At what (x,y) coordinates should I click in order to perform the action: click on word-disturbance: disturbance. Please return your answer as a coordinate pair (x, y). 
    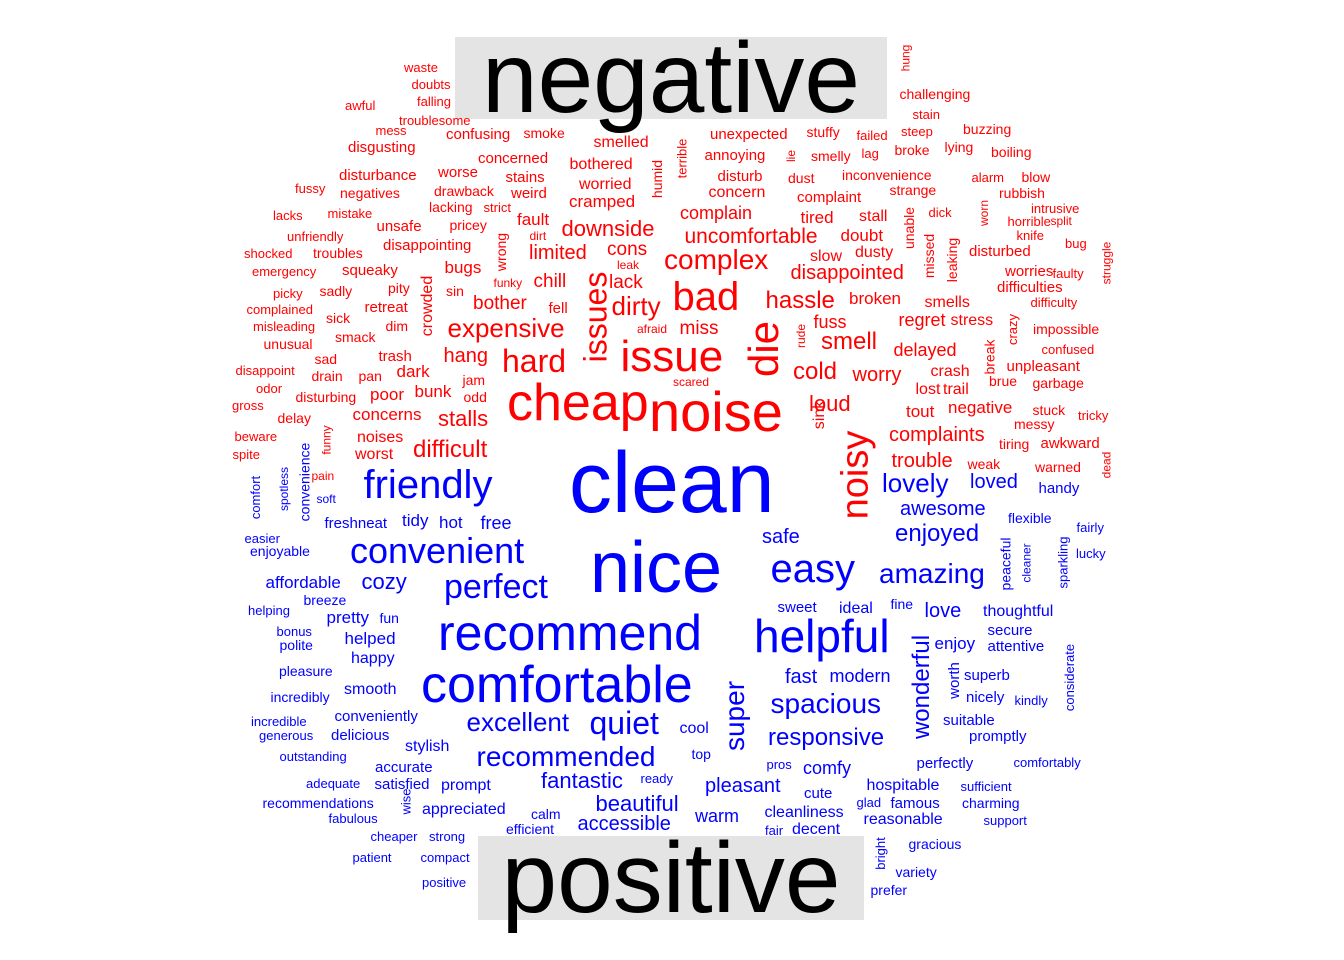
    Looking at the image, I should click on (378, 175).